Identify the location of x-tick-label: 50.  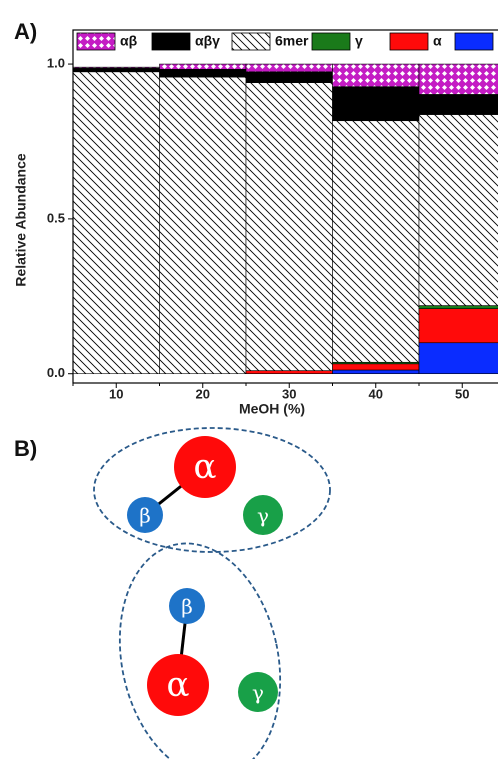
(462, 393).